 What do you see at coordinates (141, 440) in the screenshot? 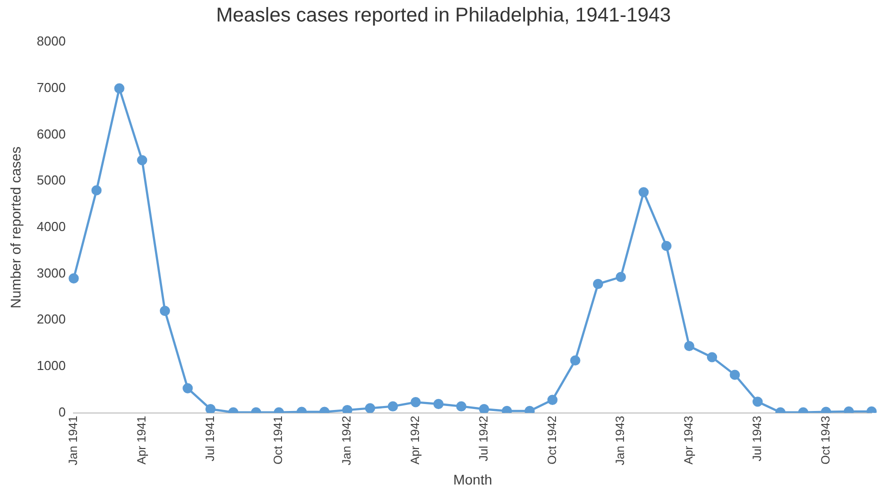
I see `x-tick-label: Apr 1941` at bounding box center [141, 440].